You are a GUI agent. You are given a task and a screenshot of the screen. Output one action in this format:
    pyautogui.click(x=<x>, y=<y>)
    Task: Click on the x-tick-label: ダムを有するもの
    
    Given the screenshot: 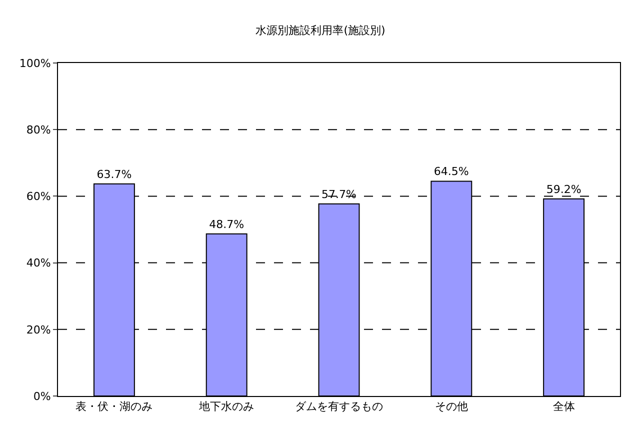 What is the action you would take?
    pyautogui.click(x=339, y=407)
    